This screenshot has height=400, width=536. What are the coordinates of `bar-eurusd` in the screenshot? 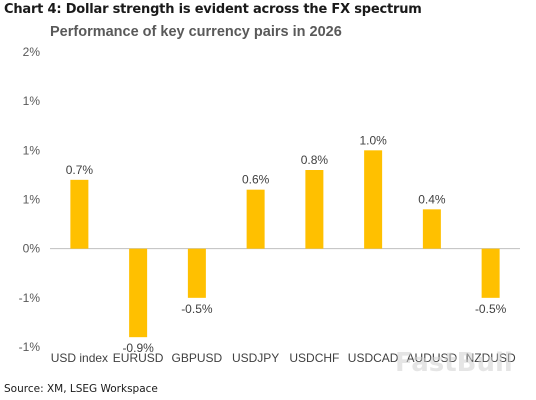 It's located at (138, 293).